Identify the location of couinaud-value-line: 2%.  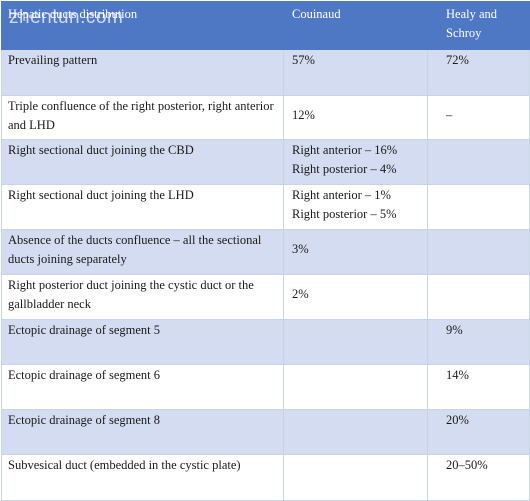
(300, 294).